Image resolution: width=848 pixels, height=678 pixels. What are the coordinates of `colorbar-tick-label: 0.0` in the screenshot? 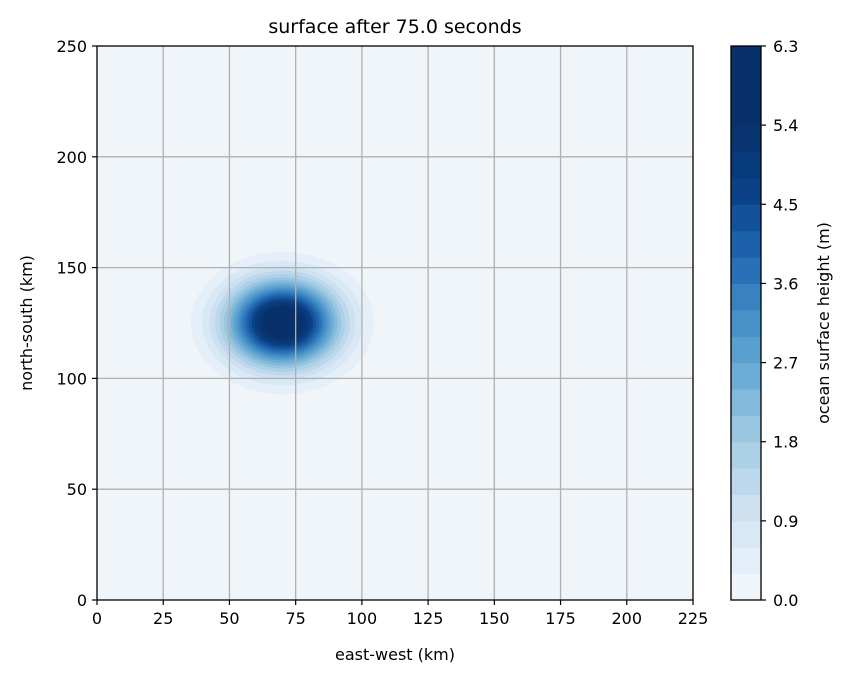 It's located at (785, 600).